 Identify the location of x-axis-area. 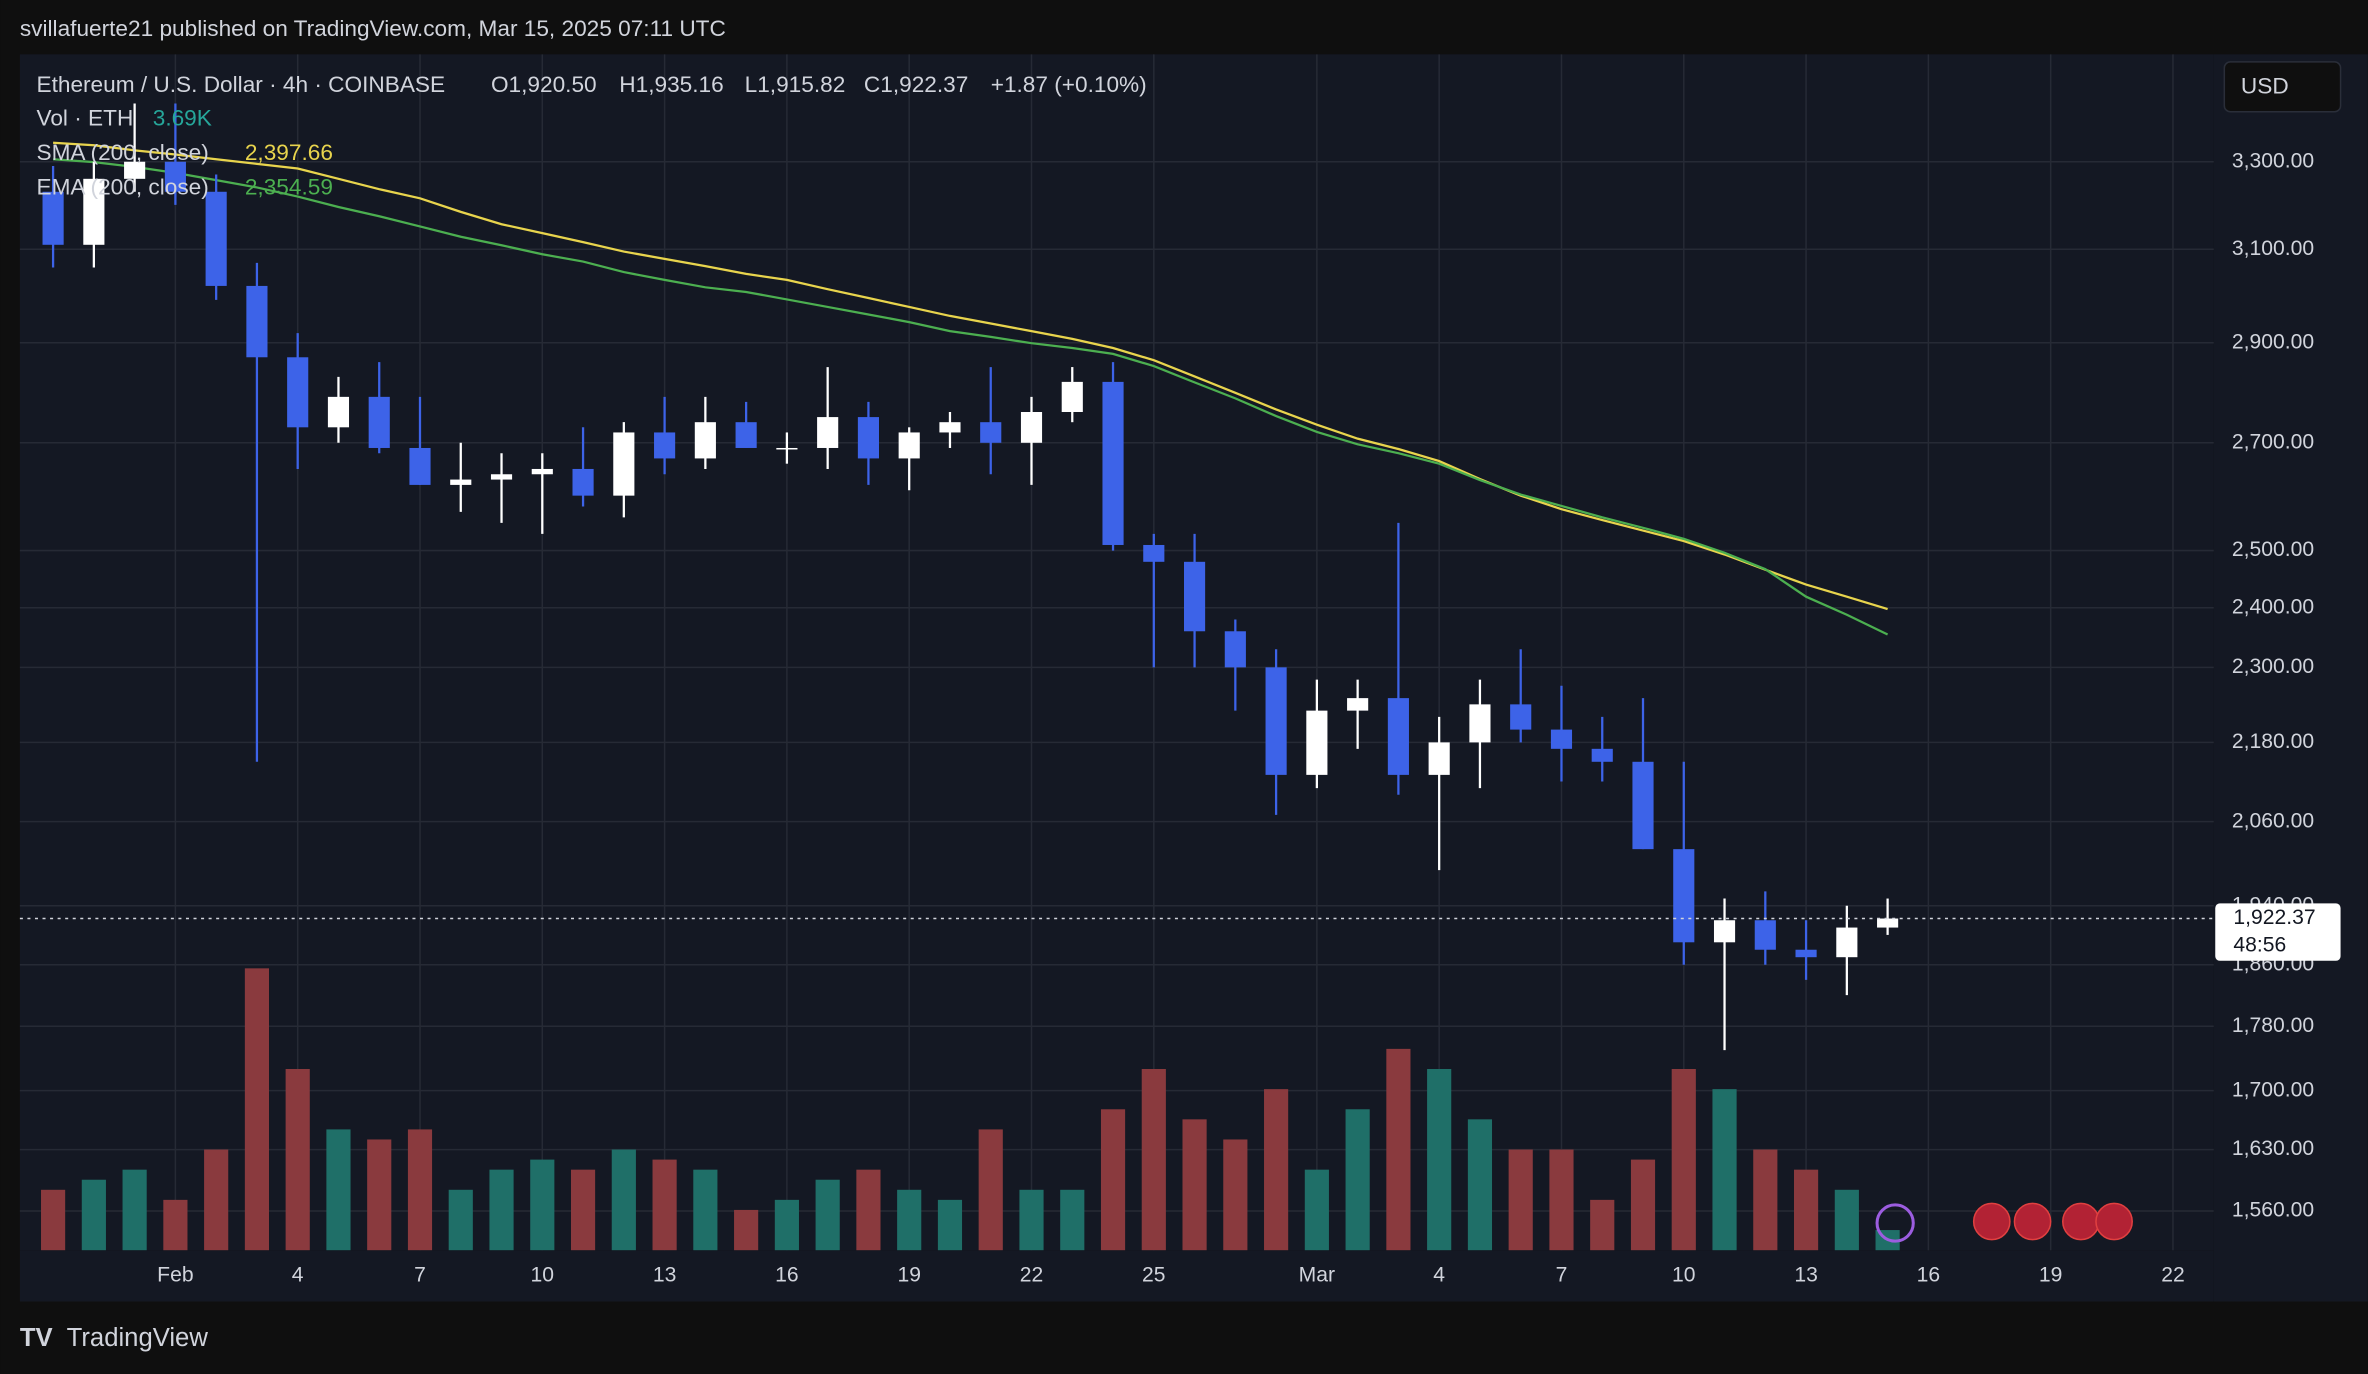
(1116, 1276).